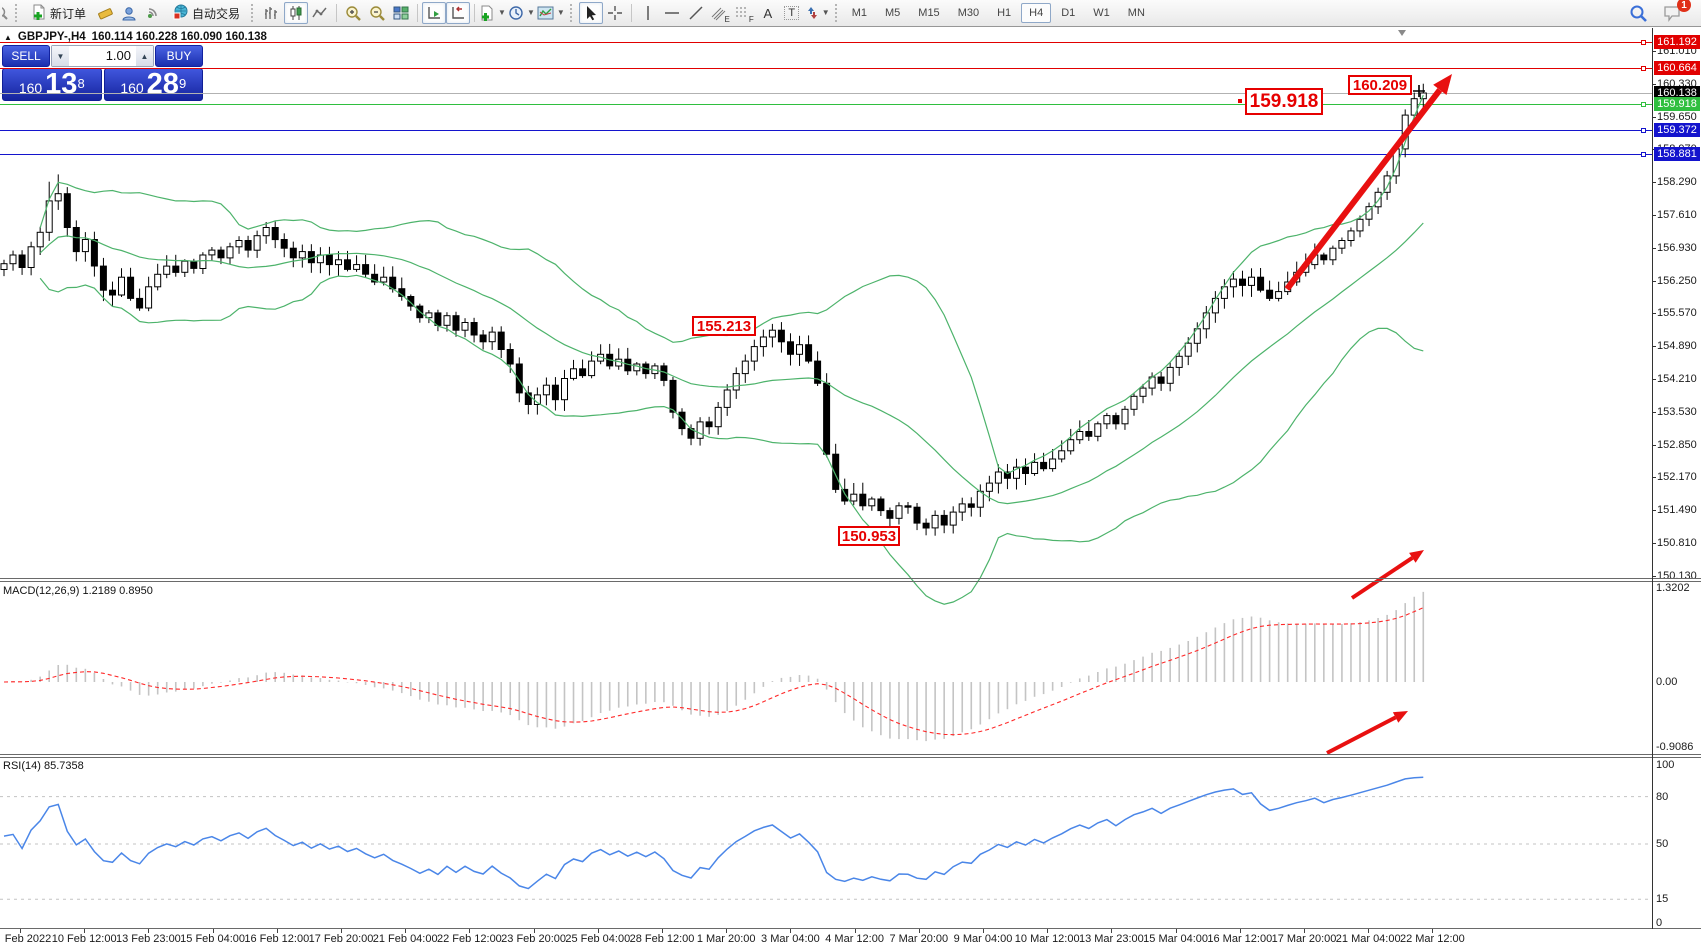  I want to click on zoom-in-button, so click(353, 13).